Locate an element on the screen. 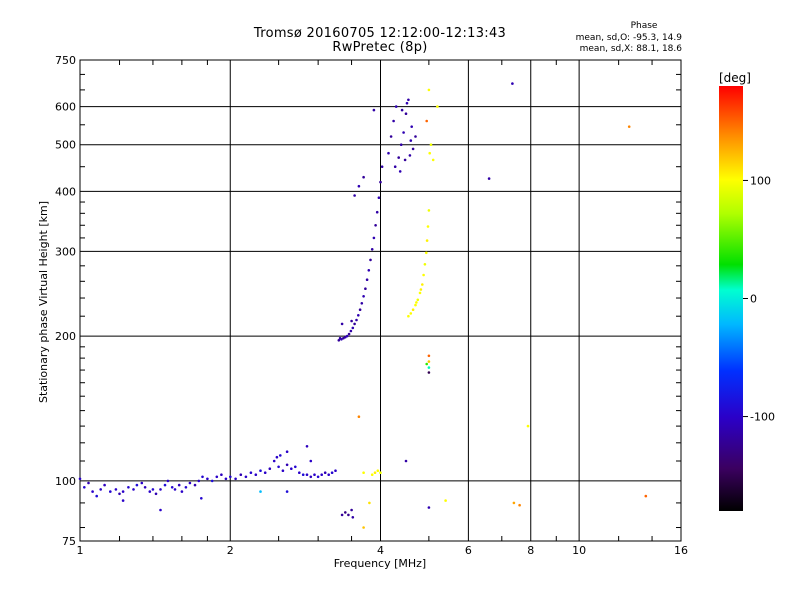 The height and width of the screenshot is (600, 800). chart-title: Tromsø 20160705 12:12:00-12:13:43 is located at coordinates (380, 33).